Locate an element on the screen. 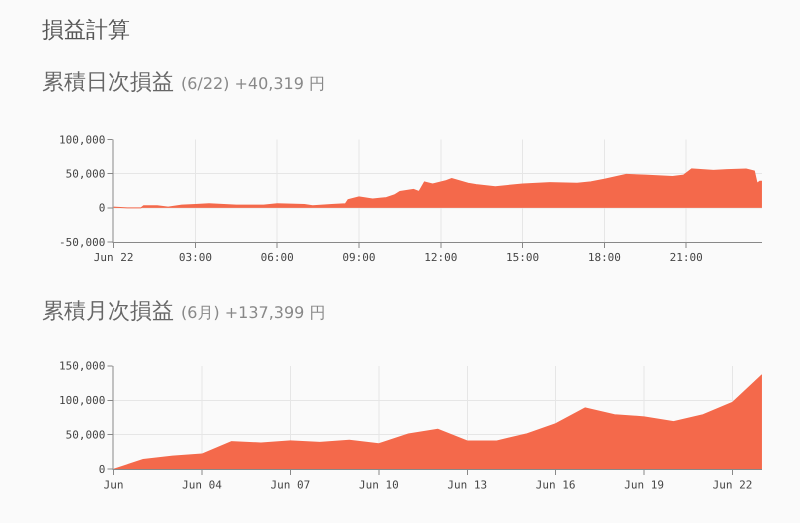 This screenshot has width=800, height=523. x-tick-label: Jun 13 is located at coordinates (467, 485).